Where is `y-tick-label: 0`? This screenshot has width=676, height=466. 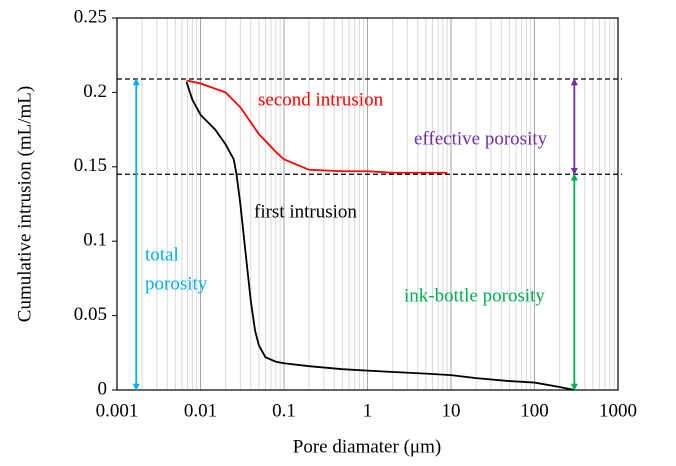
y-tick-label: 0 is located at coordinates (103, 388).